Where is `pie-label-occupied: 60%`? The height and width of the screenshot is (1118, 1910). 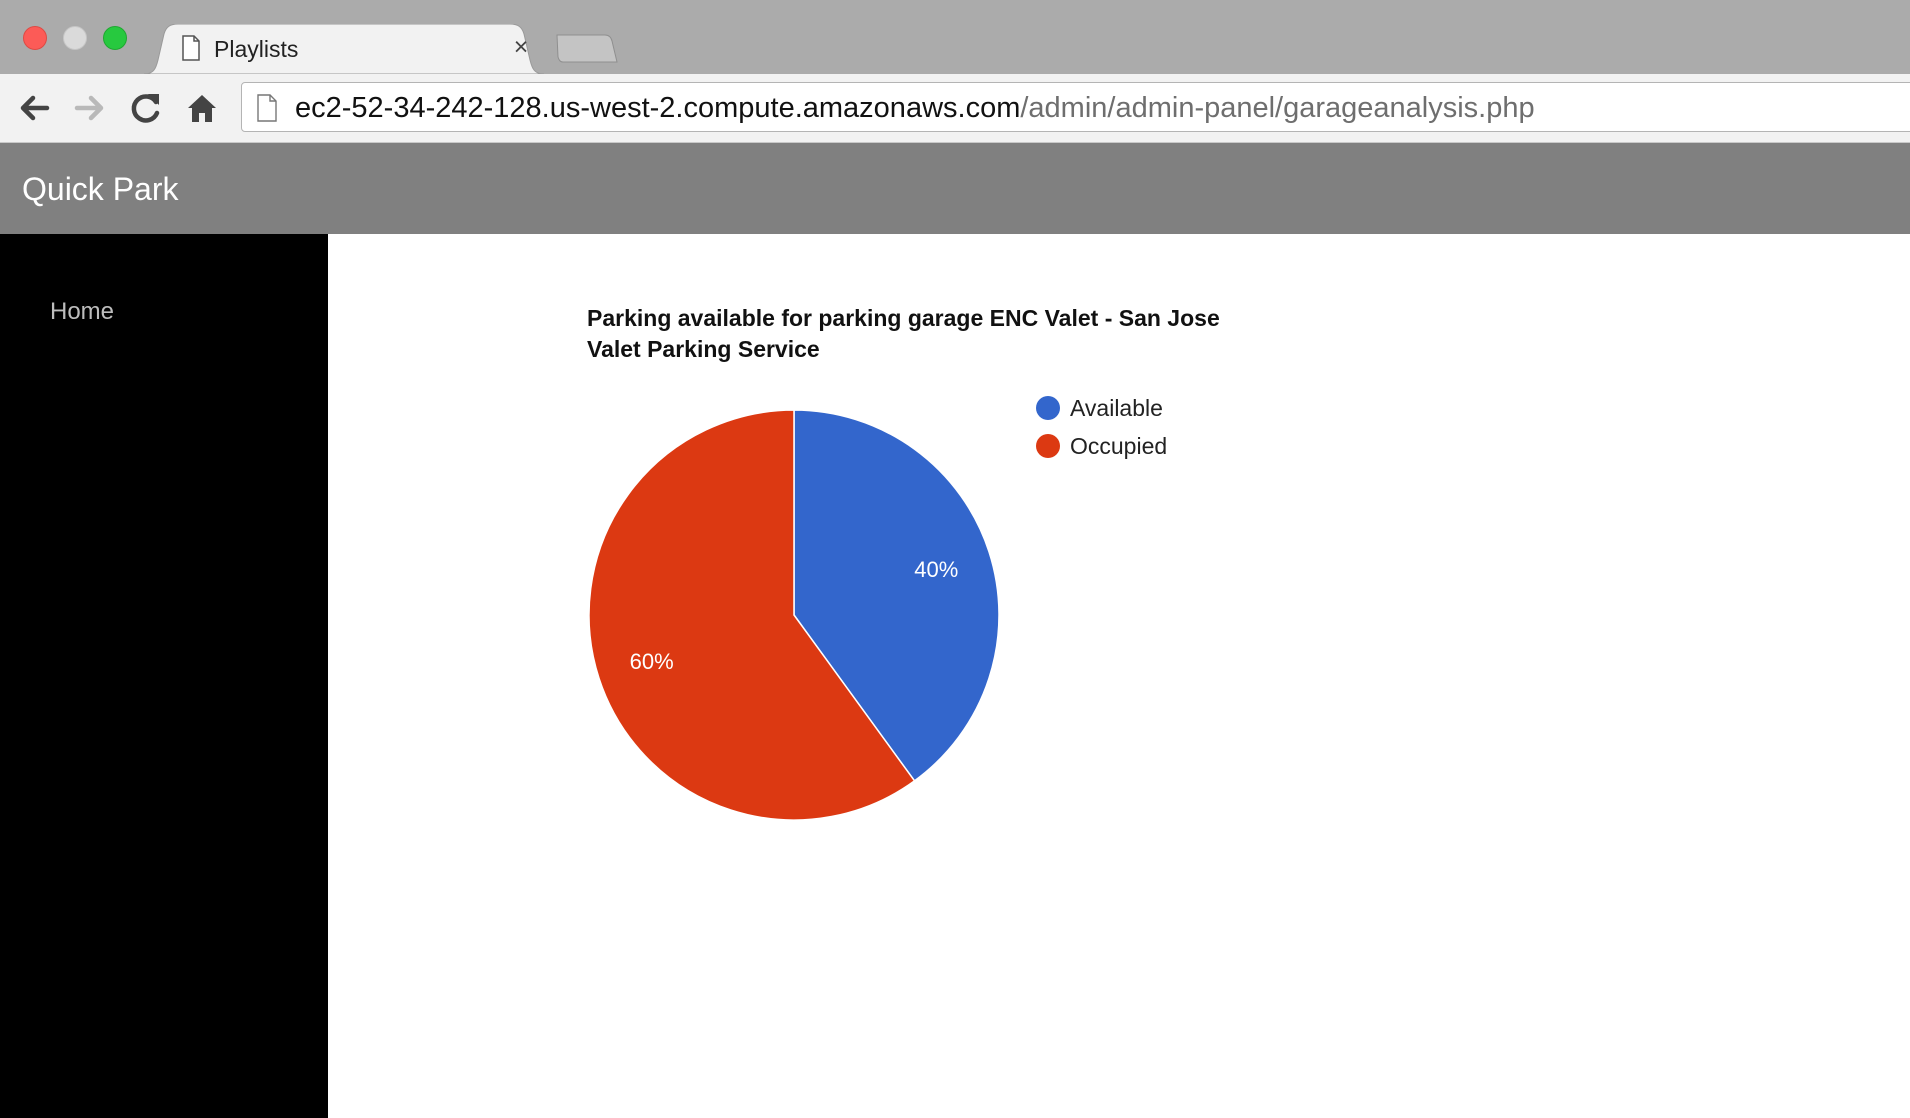
pie-label-occupied: 60% is located at coordinates (652, 661).